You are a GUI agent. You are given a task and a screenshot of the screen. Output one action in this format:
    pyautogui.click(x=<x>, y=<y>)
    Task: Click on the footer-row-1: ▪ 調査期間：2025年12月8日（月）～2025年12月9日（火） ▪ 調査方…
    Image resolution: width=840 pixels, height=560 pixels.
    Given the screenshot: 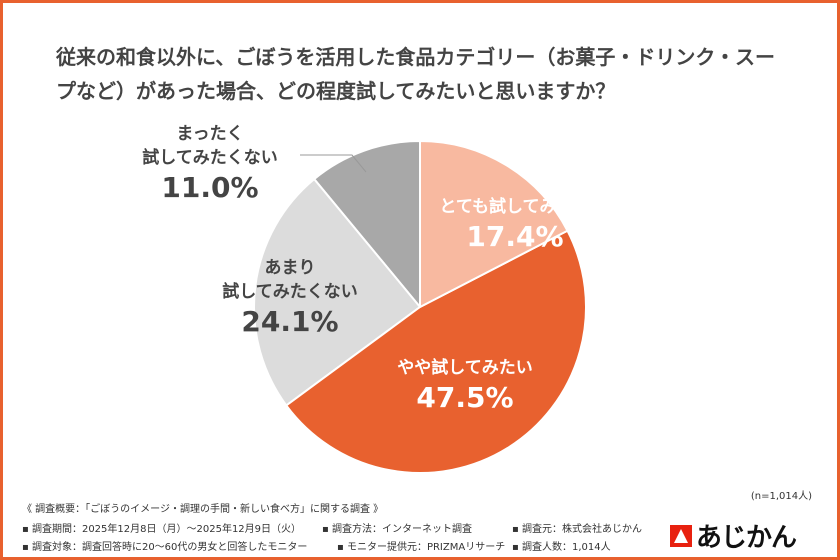 What is the action you would take?
    pyautogui.click(x=332, y=527)
    